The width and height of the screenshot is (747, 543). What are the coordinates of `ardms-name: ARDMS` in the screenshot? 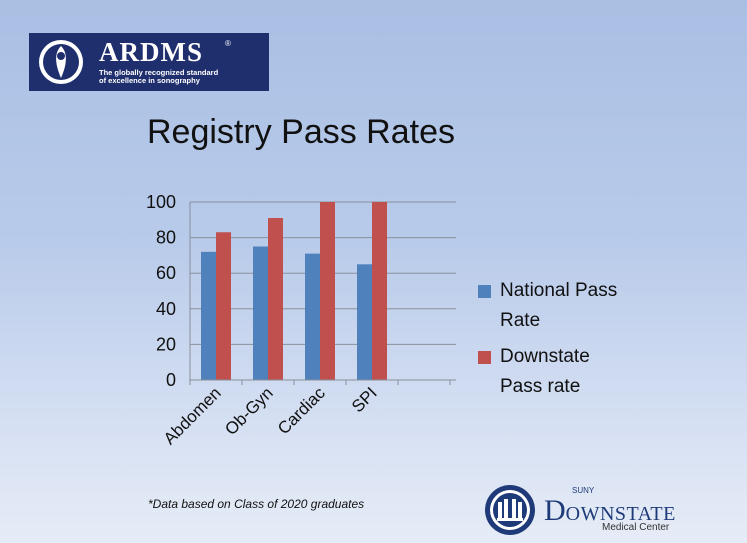 It's located at (151, 52).